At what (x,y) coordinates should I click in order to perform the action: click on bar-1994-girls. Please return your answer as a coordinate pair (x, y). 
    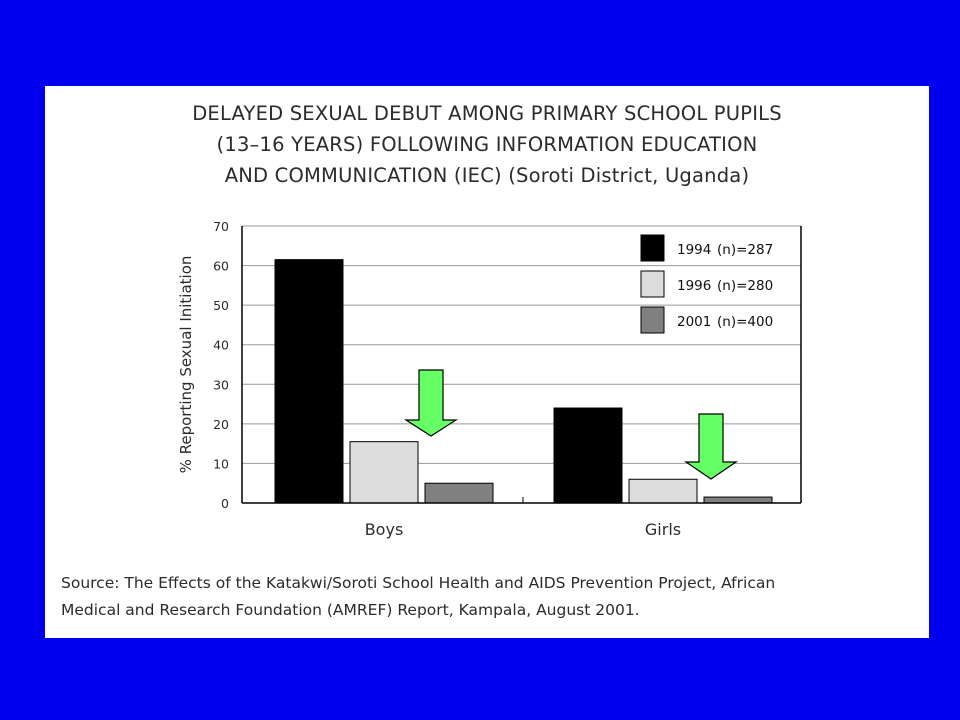
    Looking at the image, I should click on (588, 455).